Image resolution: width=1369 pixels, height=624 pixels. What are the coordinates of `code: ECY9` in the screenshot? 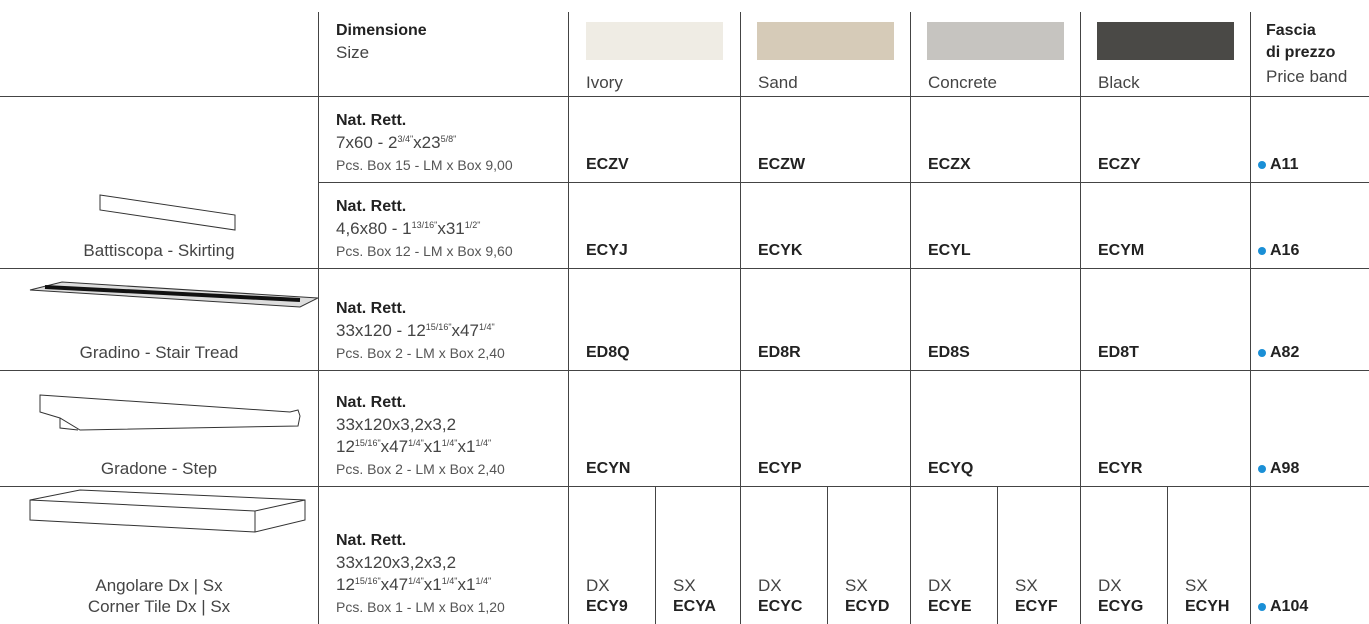 It's located at (607, 606).